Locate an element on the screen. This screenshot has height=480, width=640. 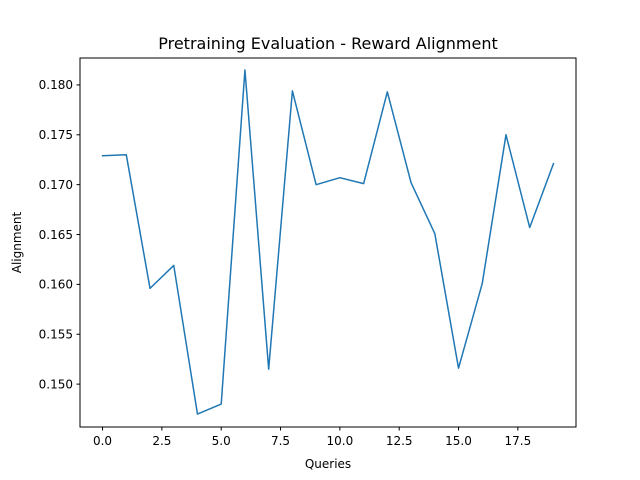
x-tick-label: 10.0 is located at coordinates (340, 441).